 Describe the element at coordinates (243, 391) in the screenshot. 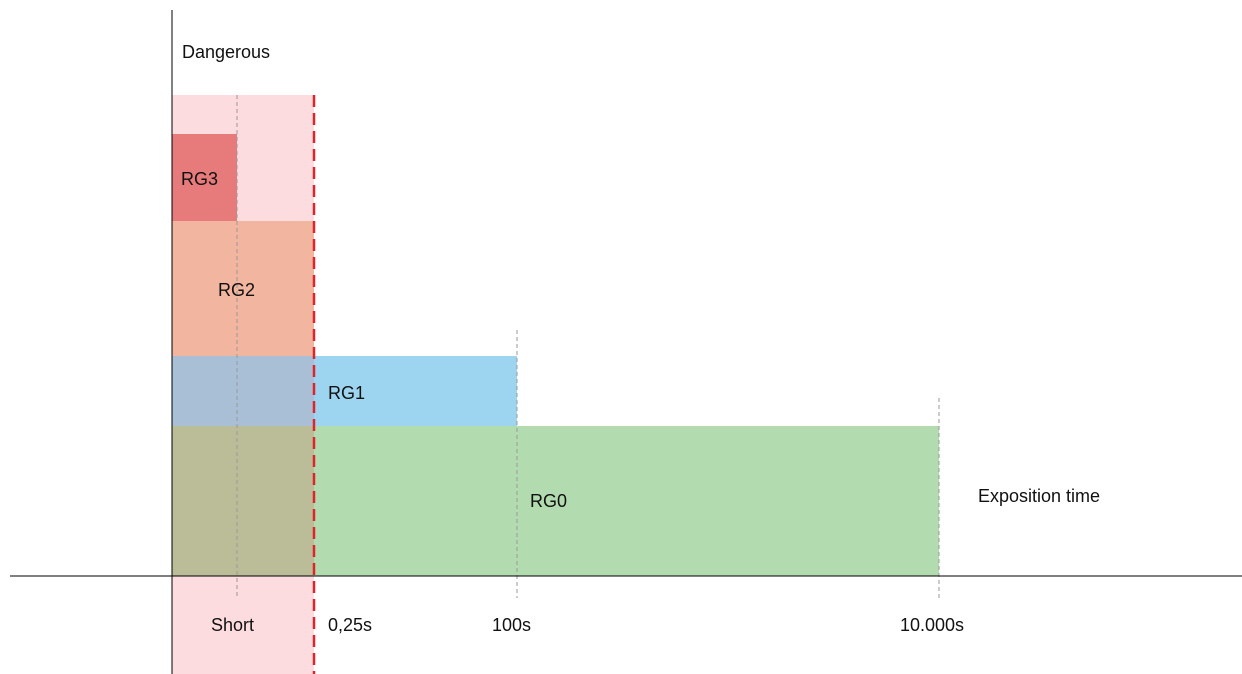

I see `rg1-overlap-block` at that location.